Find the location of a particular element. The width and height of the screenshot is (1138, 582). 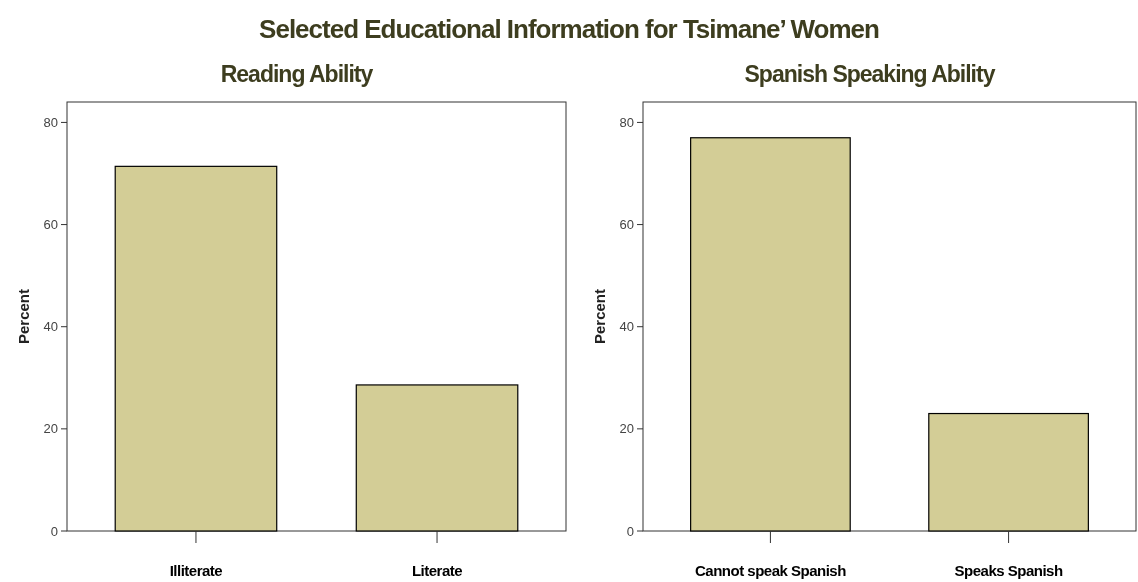

chart-title: Selected Educational Information for Tsimane’ Women is located at coordinates (569, 29).